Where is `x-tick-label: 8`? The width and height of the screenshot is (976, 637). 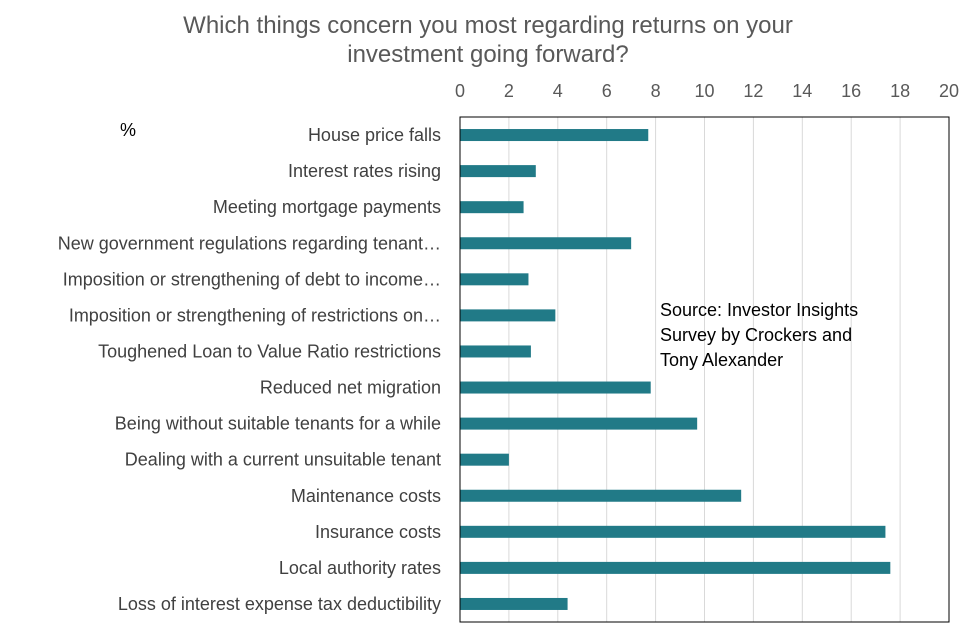
x-tick-label: 8 is located at coordinates (656, 91).